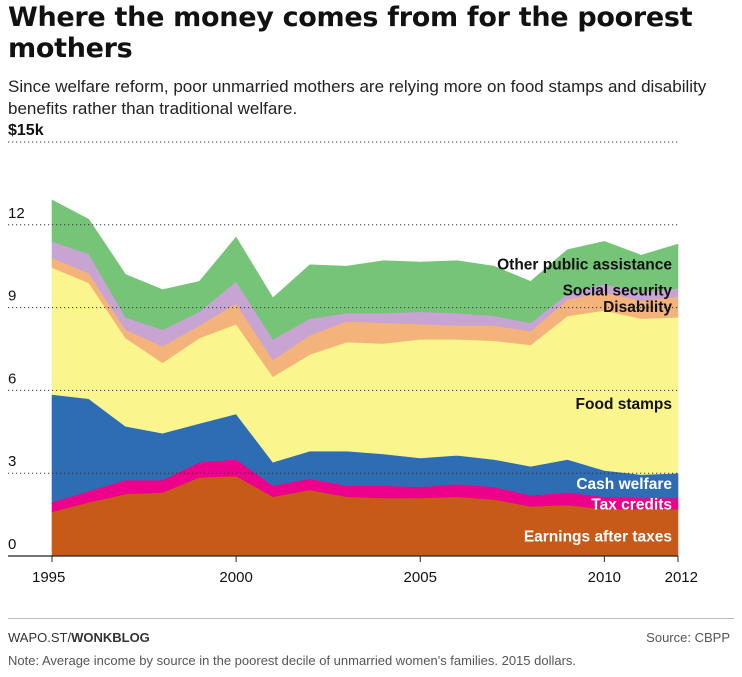 The height and width of the screenshot is (677, 742). Describe the element at coordinates (235, 577) in the screenshot. I see `x-tick-label: 2000` at that location.